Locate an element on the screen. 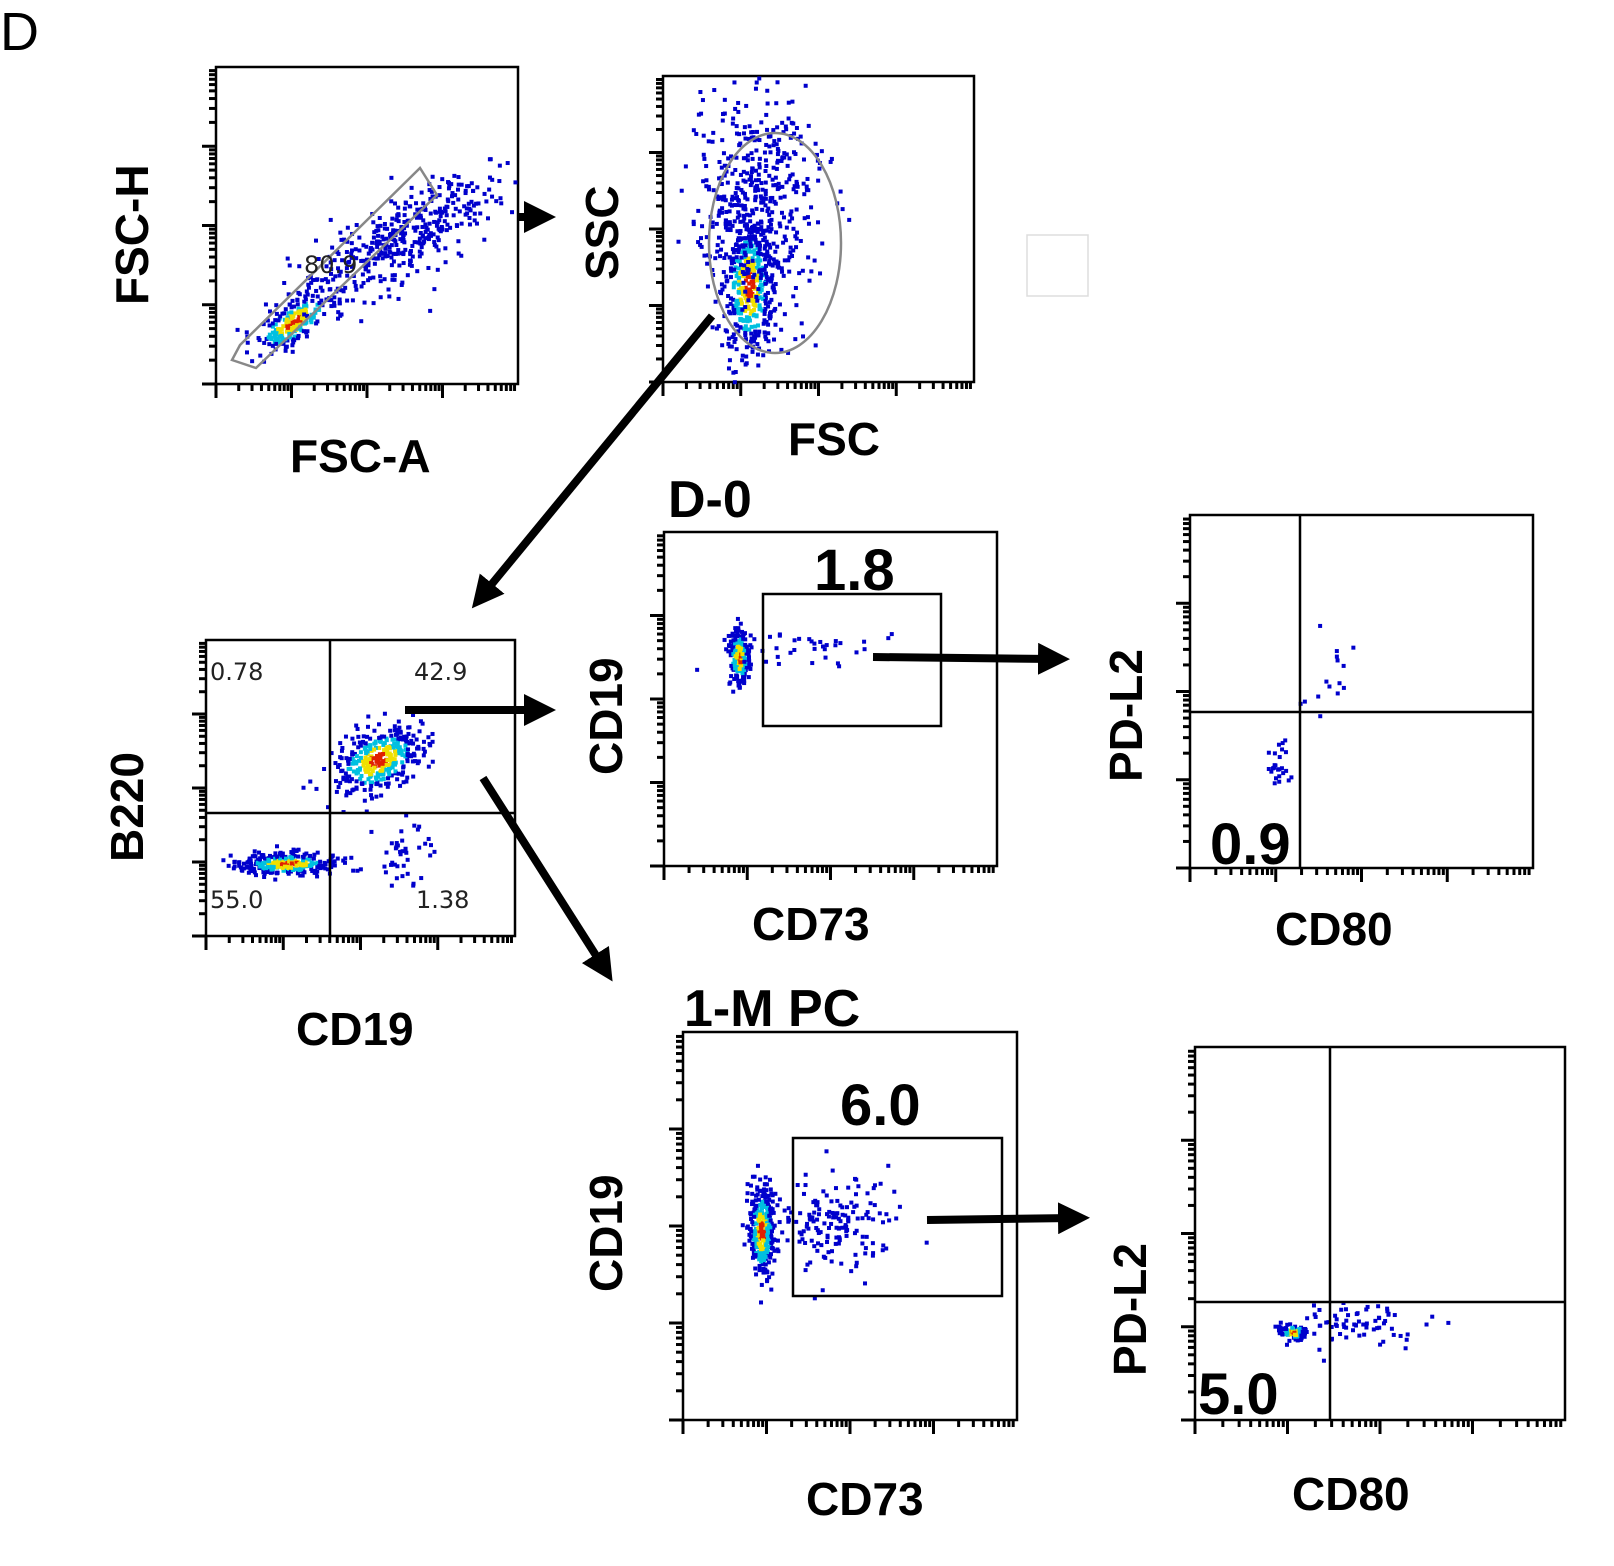 The width and height of the screenshot is (1614, 1566). p3-q-ul: 0.78 is located at coordinates (236, 672).